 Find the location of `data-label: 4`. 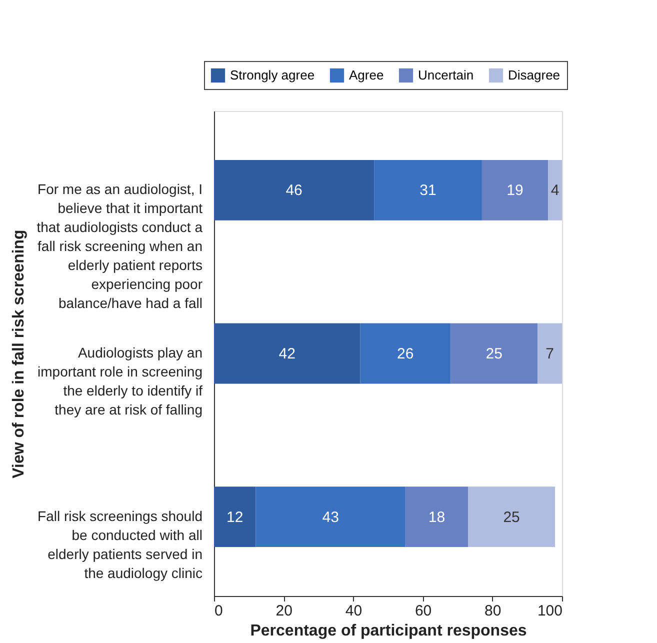

data-label: 4 is located at coordinates (555, 191).